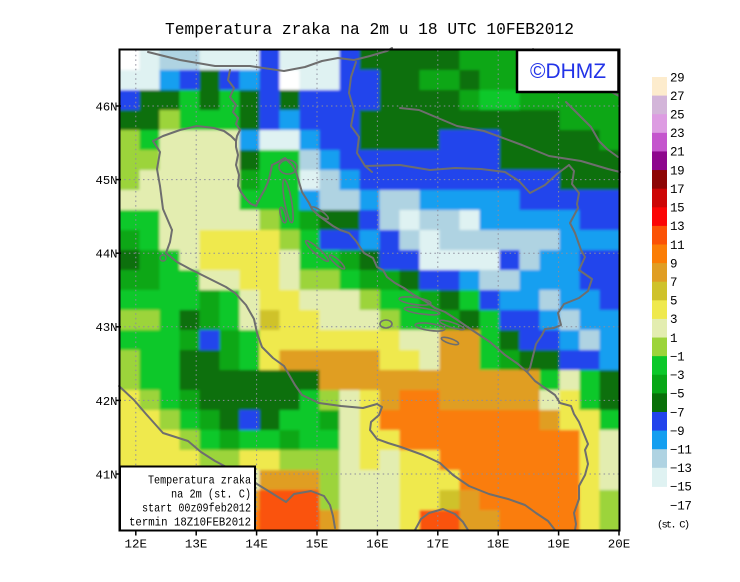 This screenshot has height=582, width=740. What do you see at coordinates (674, 320) in the screenshot?
I see `svg-text: 3` at bounding box center [674, 320].